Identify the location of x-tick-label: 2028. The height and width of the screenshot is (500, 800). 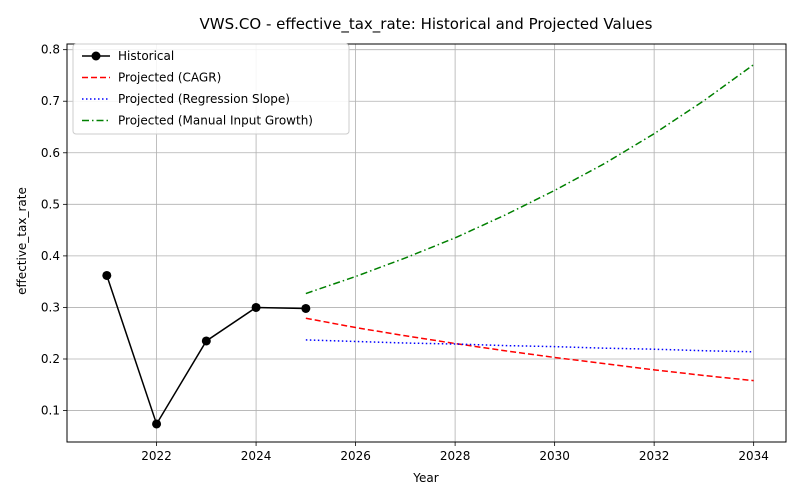
(455, 456).